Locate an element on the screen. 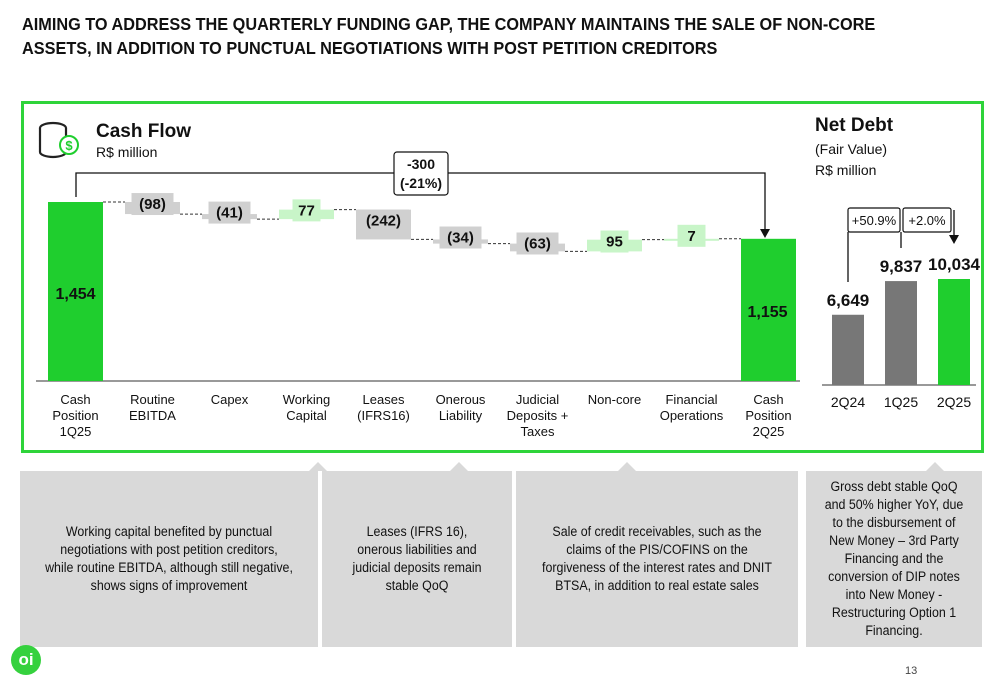 The width and height of the screenshot is (1000, 685). data-label: 1,454 is located at coordinates (75, 294).